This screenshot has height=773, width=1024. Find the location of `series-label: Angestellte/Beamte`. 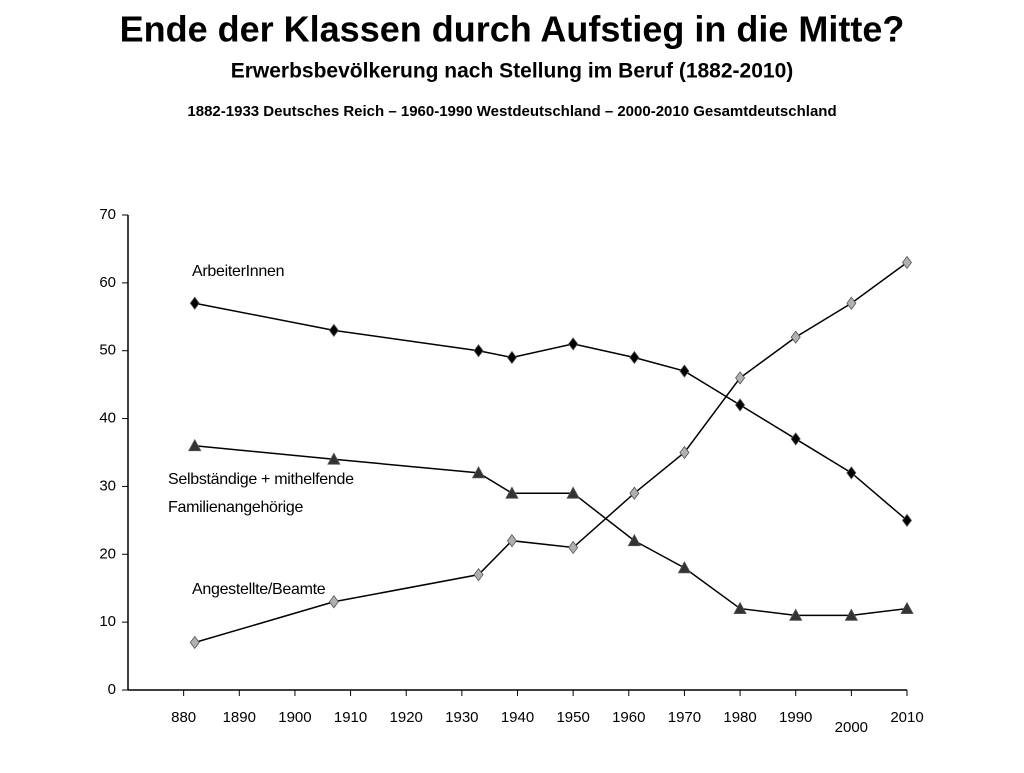

series-label: Angestellte/Beamte is located at coordinates (259, 589).